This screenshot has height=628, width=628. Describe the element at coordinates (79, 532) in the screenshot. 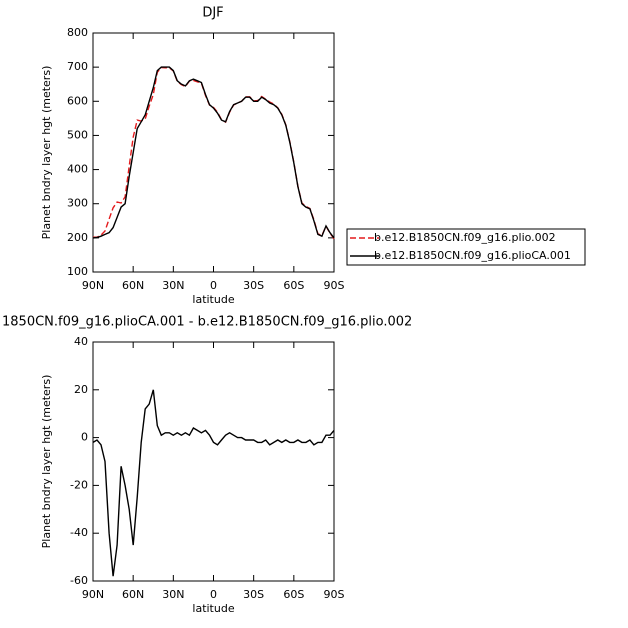

I see `y-tick-label: -40` at that location.